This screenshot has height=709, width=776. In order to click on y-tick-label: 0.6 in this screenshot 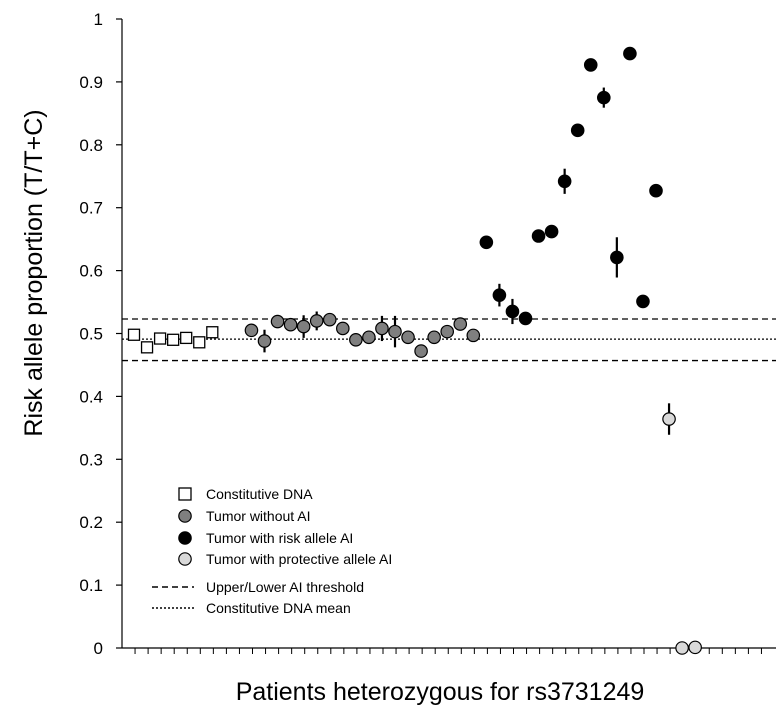, I will do `click(91, 271)`.